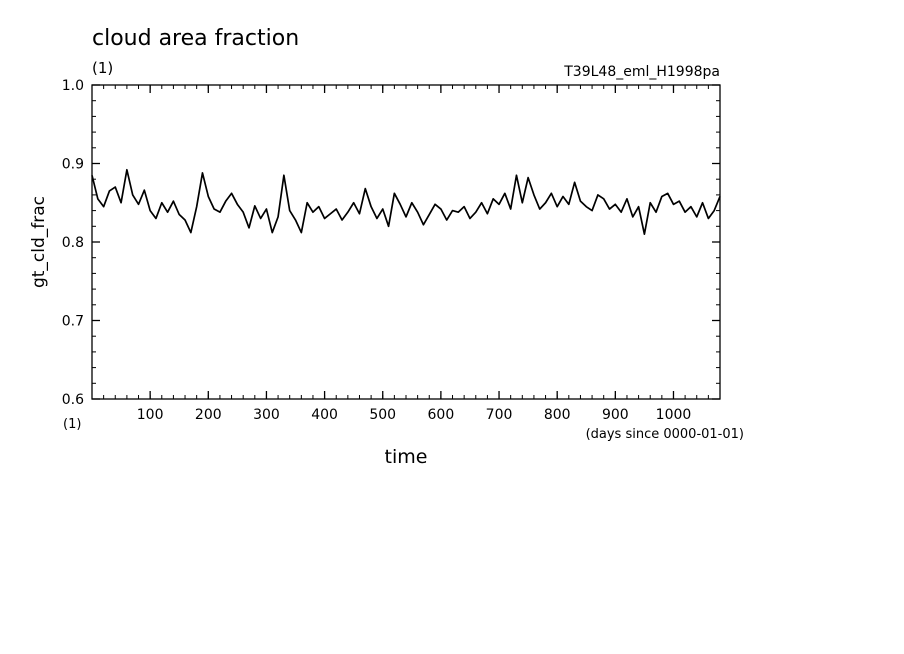  Describe the element at coordinates (557, 415) in the screenshot. I see `x-tick-label: 800` at that location.